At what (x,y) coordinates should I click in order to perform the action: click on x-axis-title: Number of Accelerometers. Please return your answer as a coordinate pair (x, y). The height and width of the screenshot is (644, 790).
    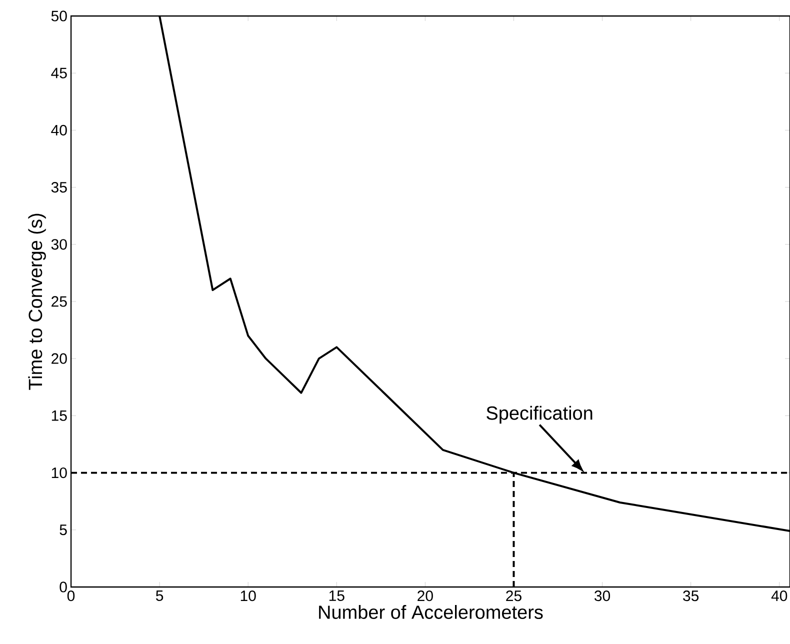
    Looking at the image, I should click on (431, 612).